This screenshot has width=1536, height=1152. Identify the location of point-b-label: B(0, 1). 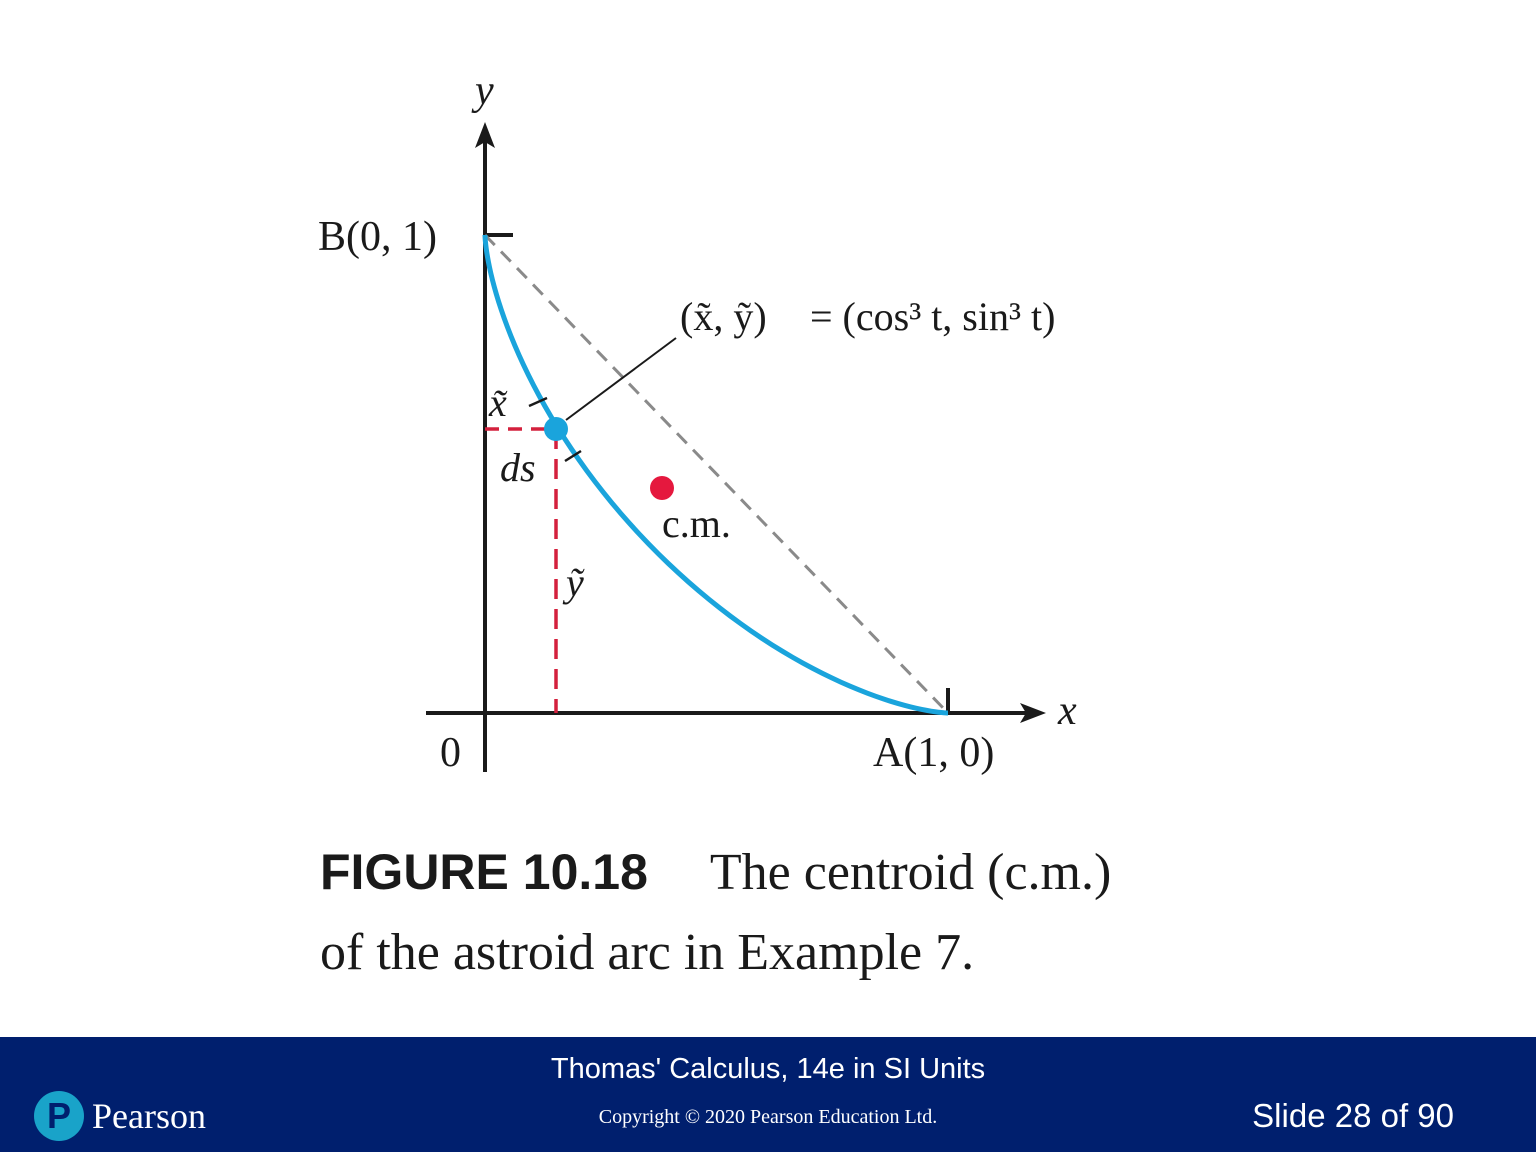
(377, 237).